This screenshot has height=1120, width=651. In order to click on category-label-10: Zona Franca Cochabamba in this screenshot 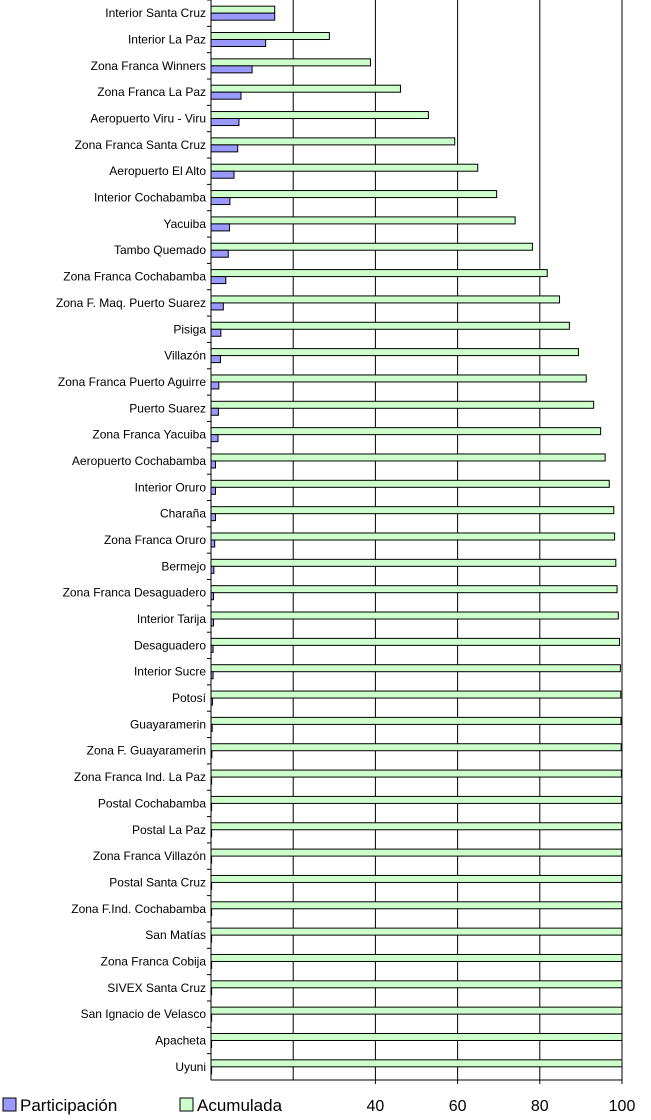, I will do `click(134, 277)`.